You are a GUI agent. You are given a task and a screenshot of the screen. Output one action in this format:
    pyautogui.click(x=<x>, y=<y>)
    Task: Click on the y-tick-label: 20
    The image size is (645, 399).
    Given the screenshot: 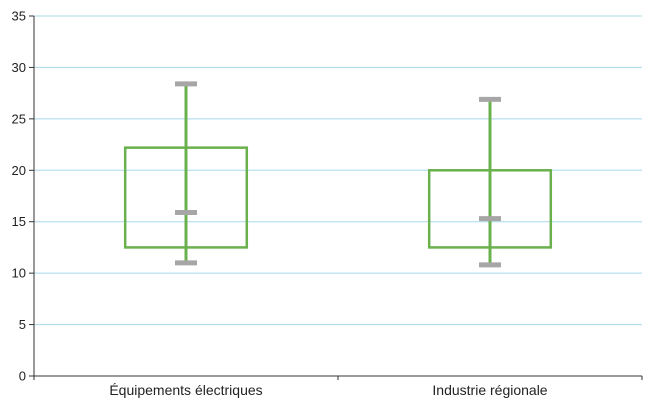 What is the action you would take?
    pyautogui.click(x=19, y=170)
    